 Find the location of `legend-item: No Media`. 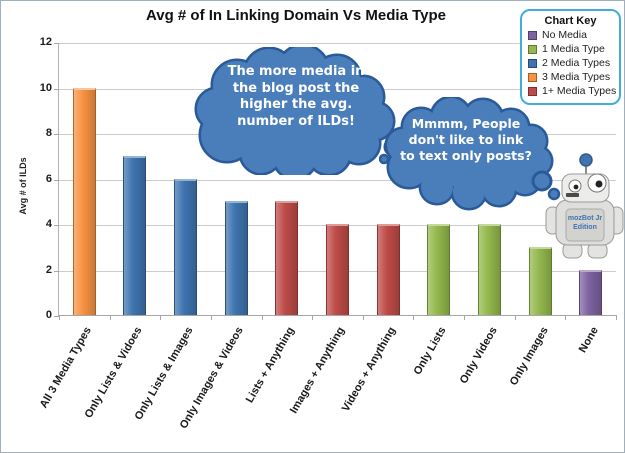

legend-item: No Media is located at coordinates (570, 35).